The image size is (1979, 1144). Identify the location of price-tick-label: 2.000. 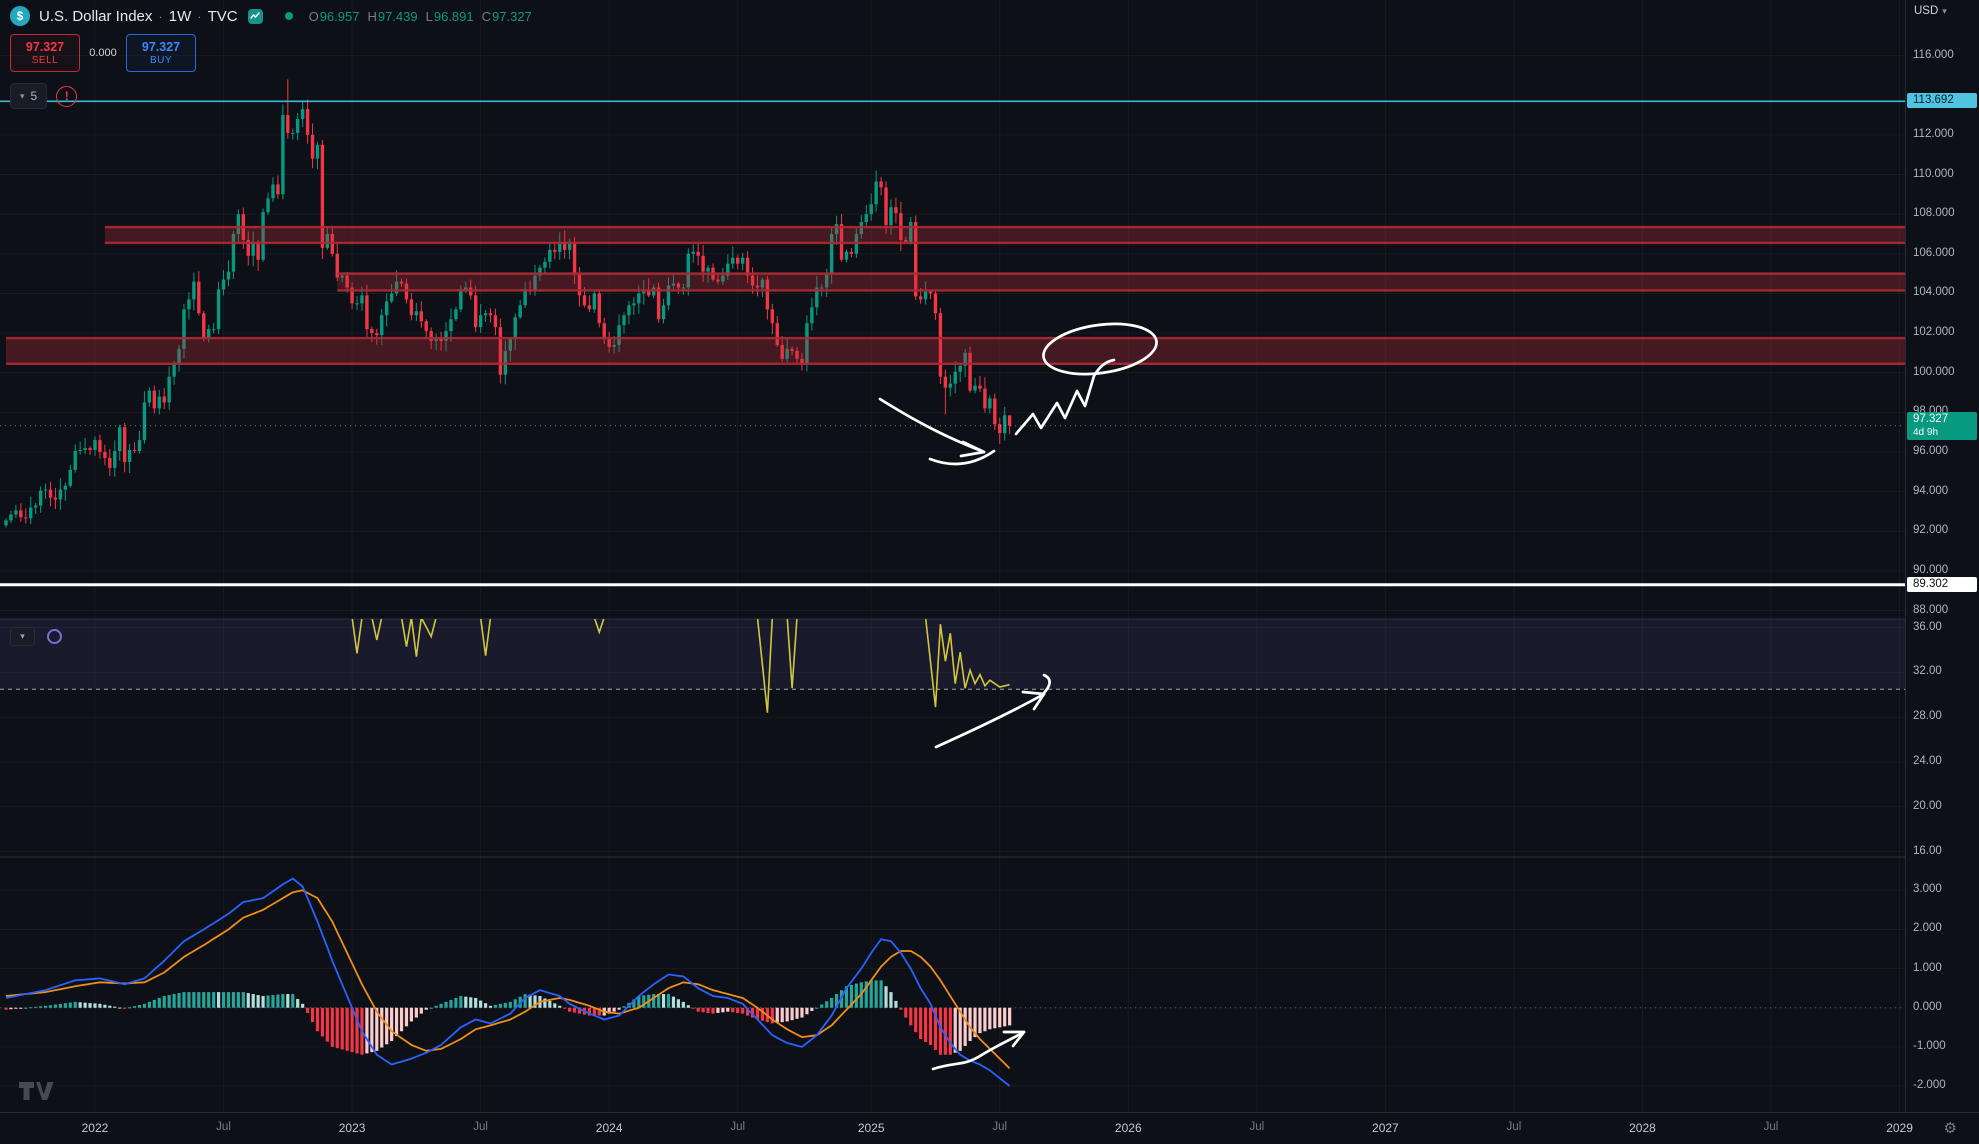
(1927, 928).